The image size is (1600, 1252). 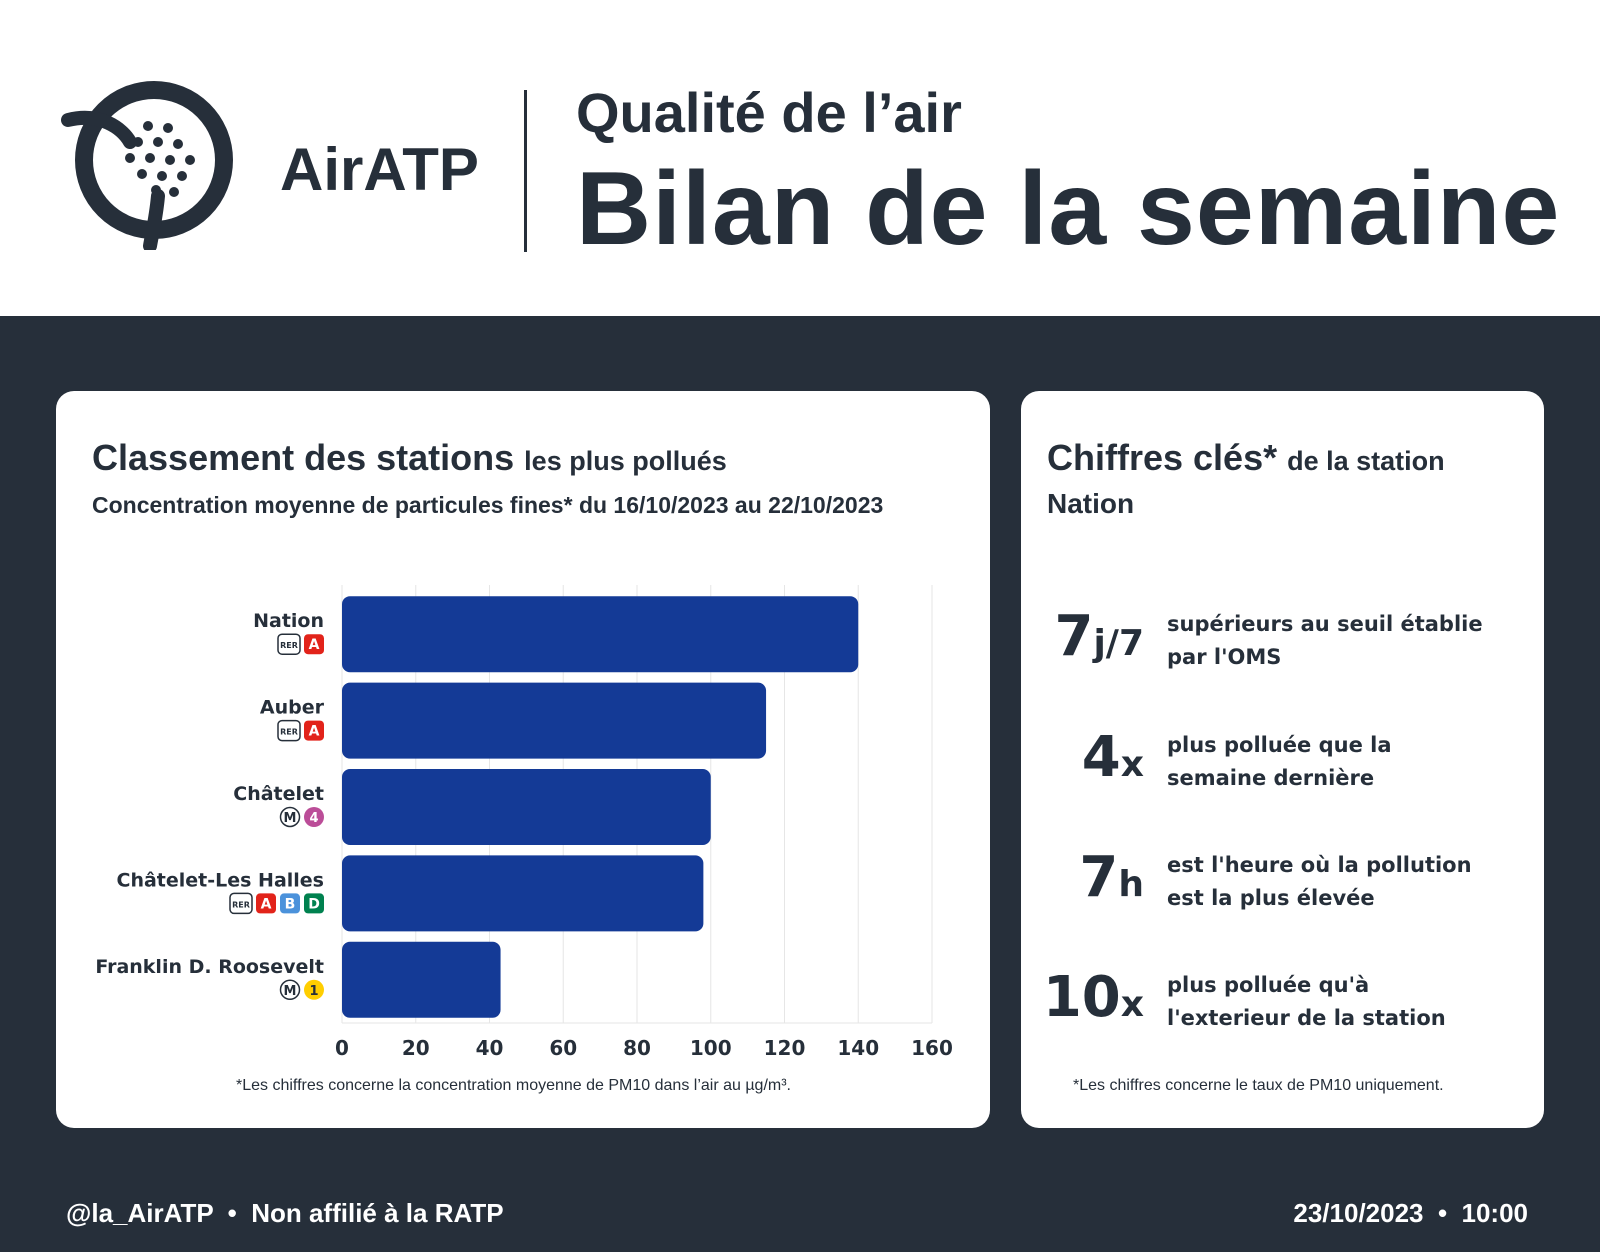 What do you see at coordinates (625, 461) in the screenshot?
I see `ranking-title-small: les plus pollués` at bounding box center [625, 461].